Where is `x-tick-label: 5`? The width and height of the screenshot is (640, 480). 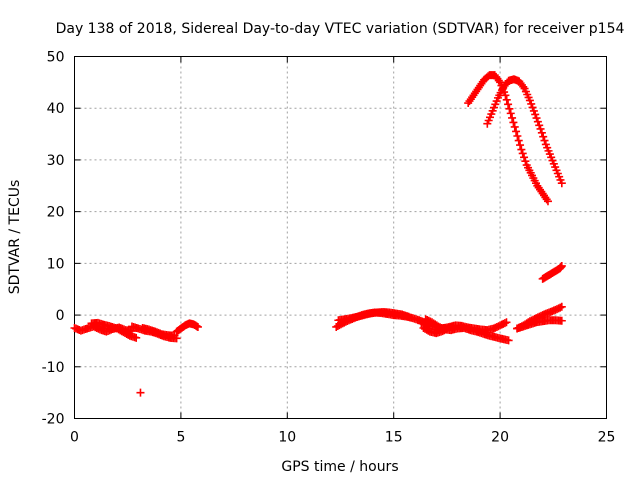 x-tick-label: 5 is located at coordinates (180, 438).